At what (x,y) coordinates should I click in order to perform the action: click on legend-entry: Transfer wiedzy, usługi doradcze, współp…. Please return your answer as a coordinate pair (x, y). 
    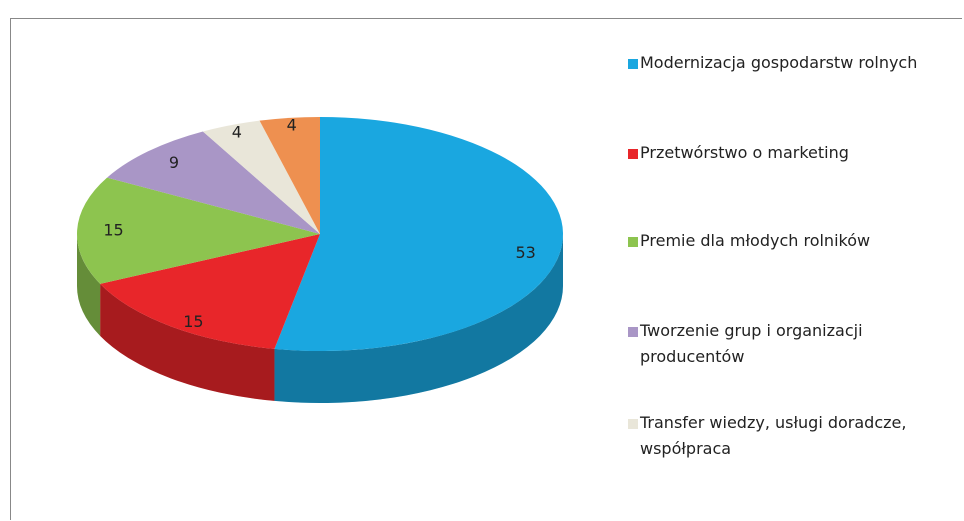
    Looking at the image, I should click on (779, 436).